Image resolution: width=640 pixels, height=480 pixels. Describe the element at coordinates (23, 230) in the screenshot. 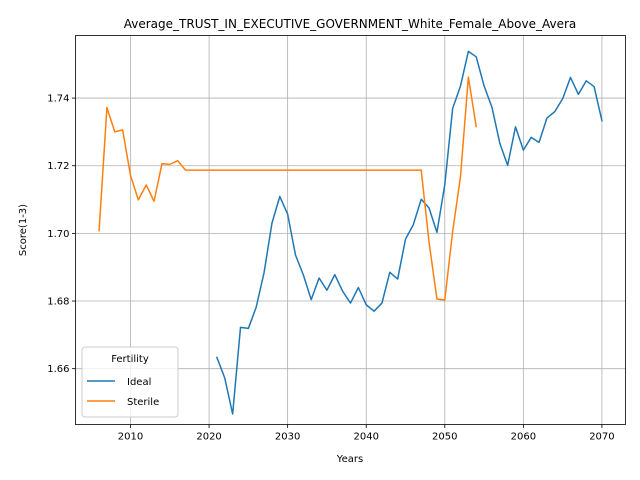

I see `y-axis-label: Score(1-3)` at that location.